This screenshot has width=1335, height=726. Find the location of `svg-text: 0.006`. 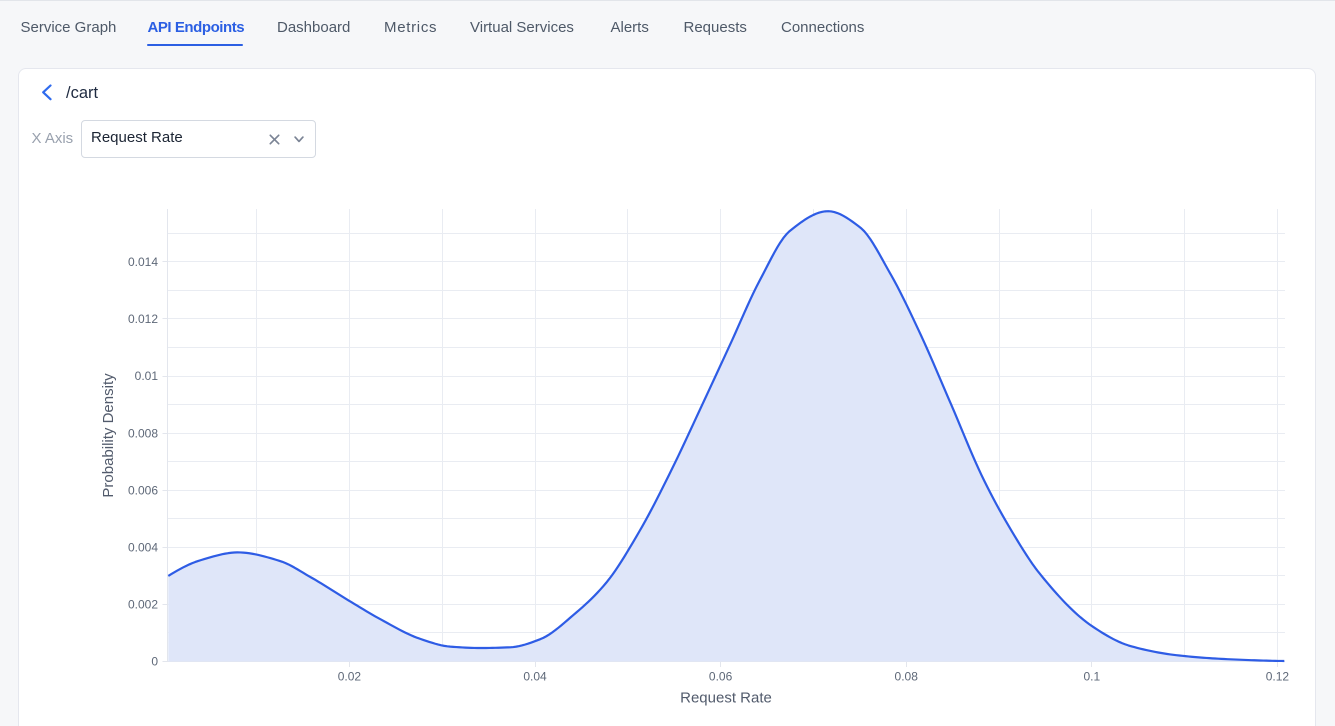

svg-text: 0.006 is located at coordinates (143, 490).